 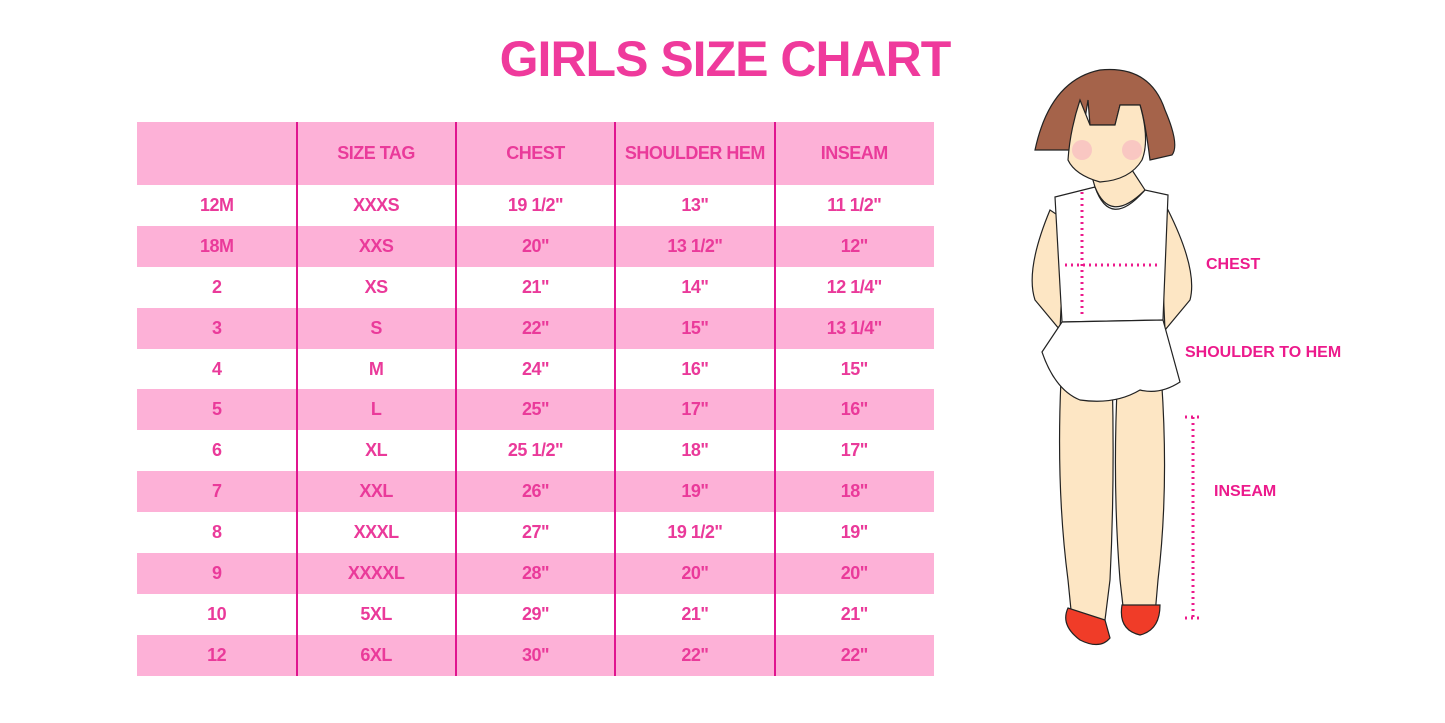 I want to click on table-cell: 9, so click(x=216, y=572).